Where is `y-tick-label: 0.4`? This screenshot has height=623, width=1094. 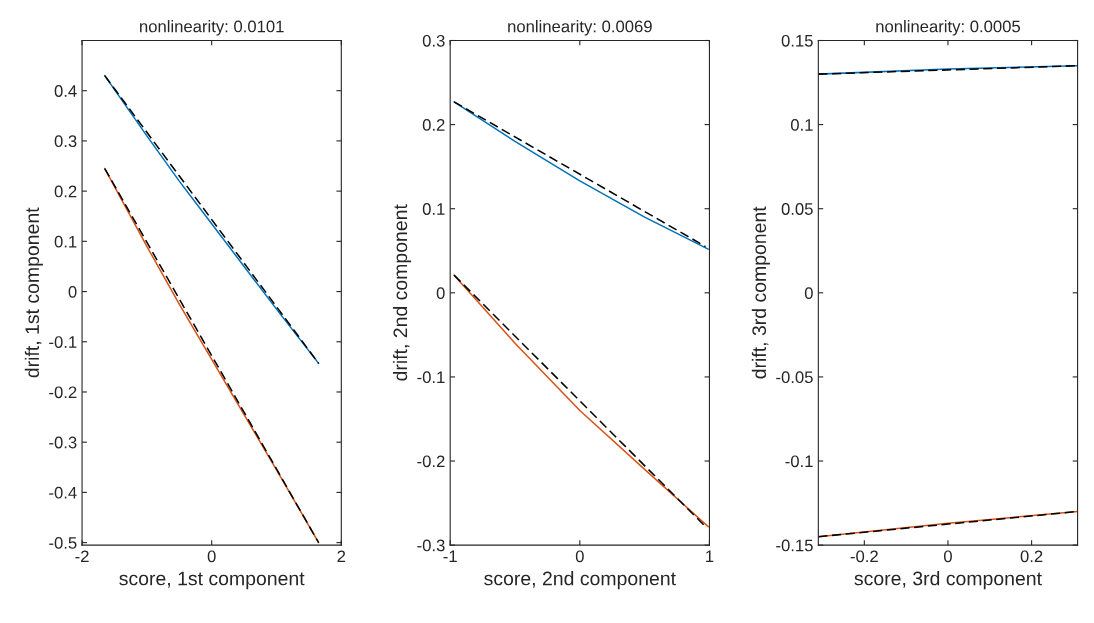
y-tick-label: 0.4 is located at coordinates (65, 91).